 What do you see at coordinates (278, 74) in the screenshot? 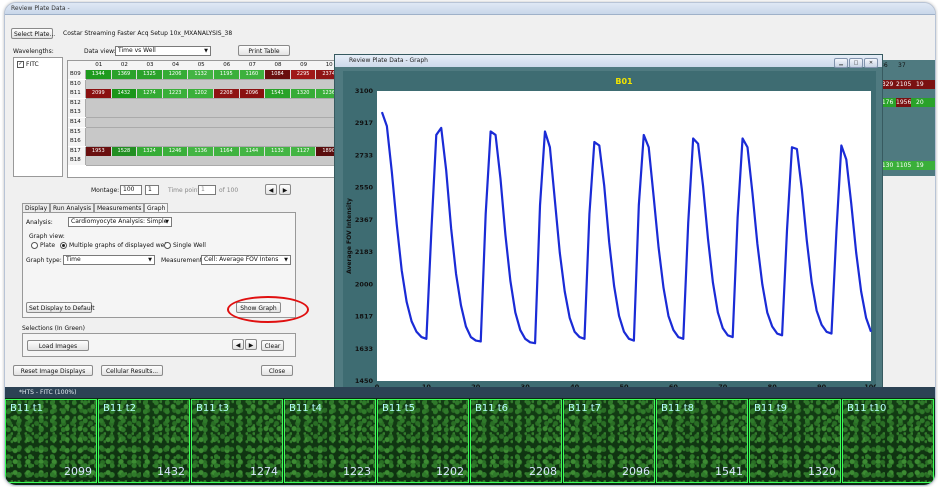
I see `table-cell: 1084` at bounding box center [278, 74].